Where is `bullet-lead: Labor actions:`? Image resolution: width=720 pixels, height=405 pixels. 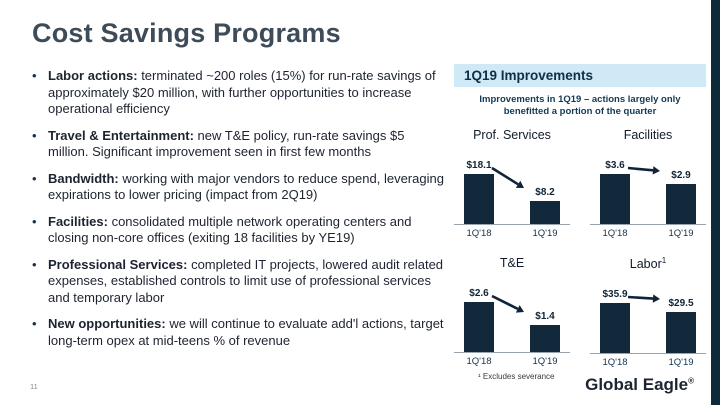 bullet-lead: Labor actions: is located at coordinates (93, 75).